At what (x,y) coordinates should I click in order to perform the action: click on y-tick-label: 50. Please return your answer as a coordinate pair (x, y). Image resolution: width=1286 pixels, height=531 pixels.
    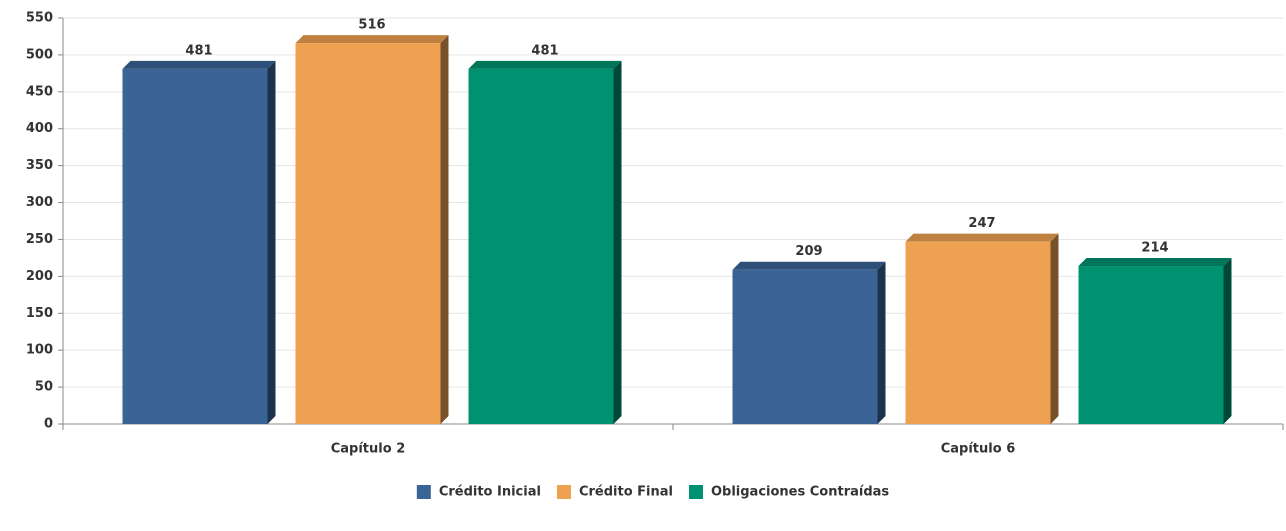
    Looking at the image, I should click on (44, 387).